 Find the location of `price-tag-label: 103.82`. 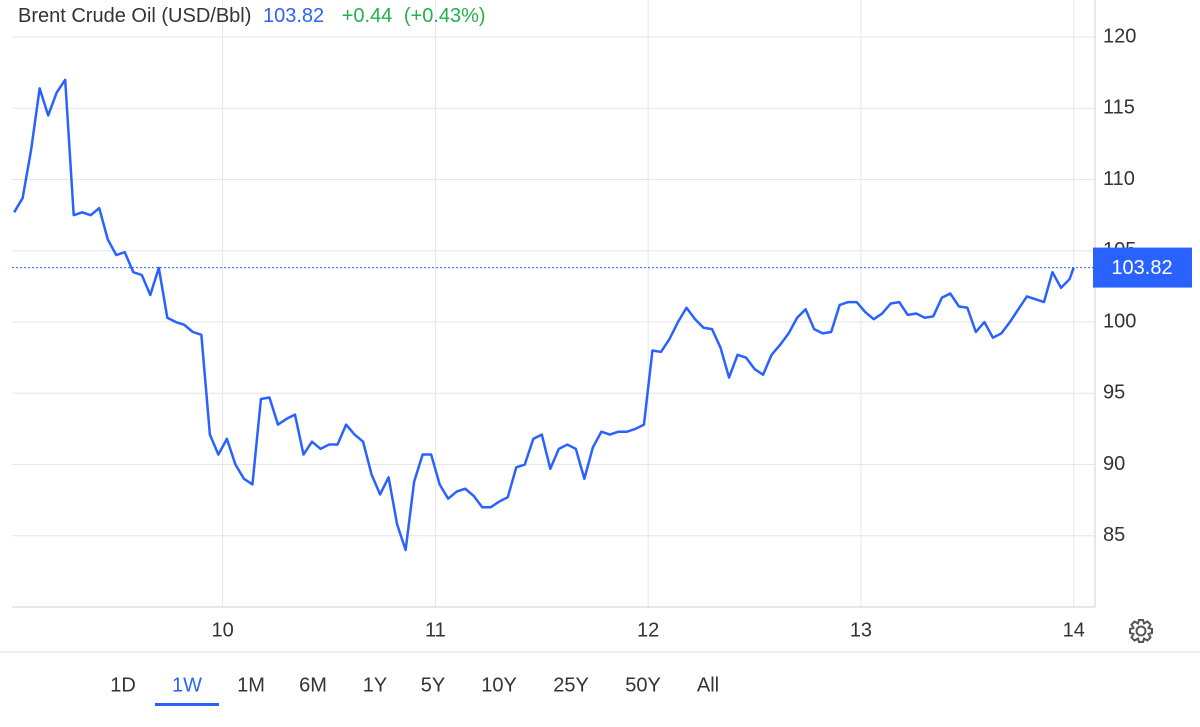

price-tag-label: 103.82 is located at coordinates (1141, 268).